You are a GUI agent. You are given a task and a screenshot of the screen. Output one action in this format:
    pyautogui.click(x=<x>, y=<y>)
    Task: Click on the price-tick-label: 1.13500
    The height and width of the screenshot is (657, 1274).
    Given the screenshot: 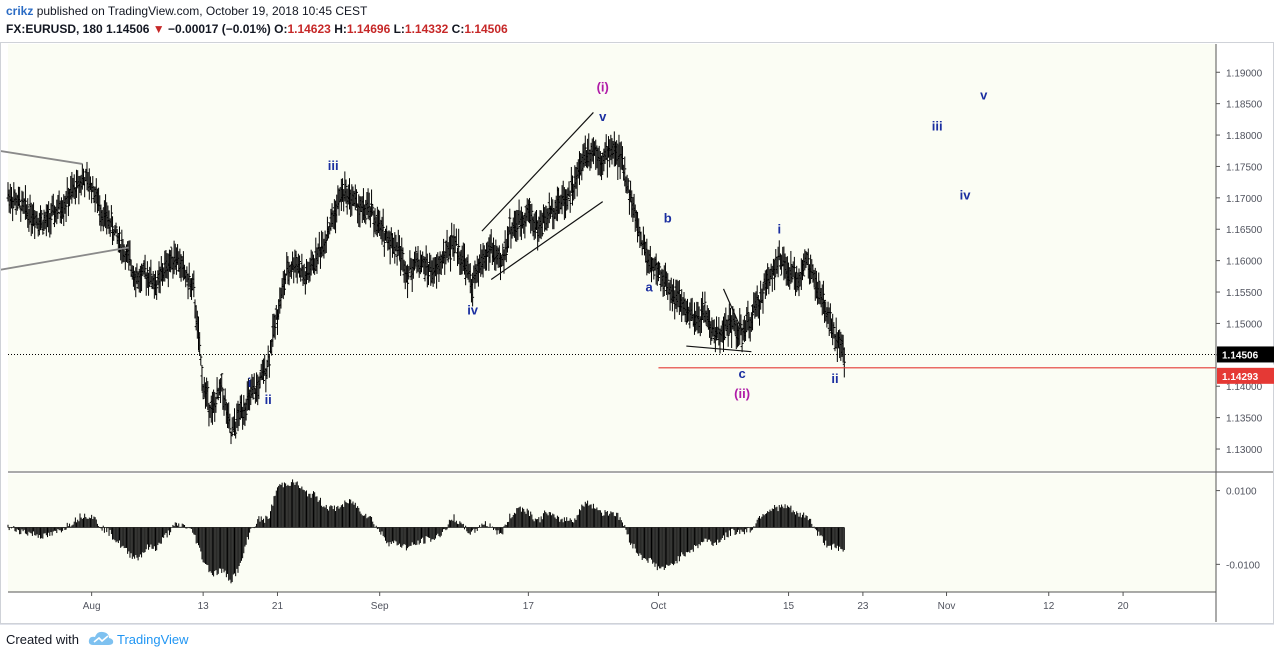 What is the action you would take?
    pyautogui.click(x=1244, y=419)
    